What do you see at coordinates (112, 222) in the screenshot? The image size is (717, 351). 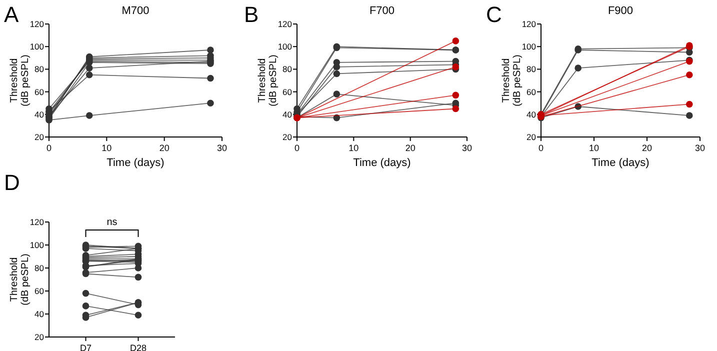 I see `annotation: ns` at bounding box center [112, 222].